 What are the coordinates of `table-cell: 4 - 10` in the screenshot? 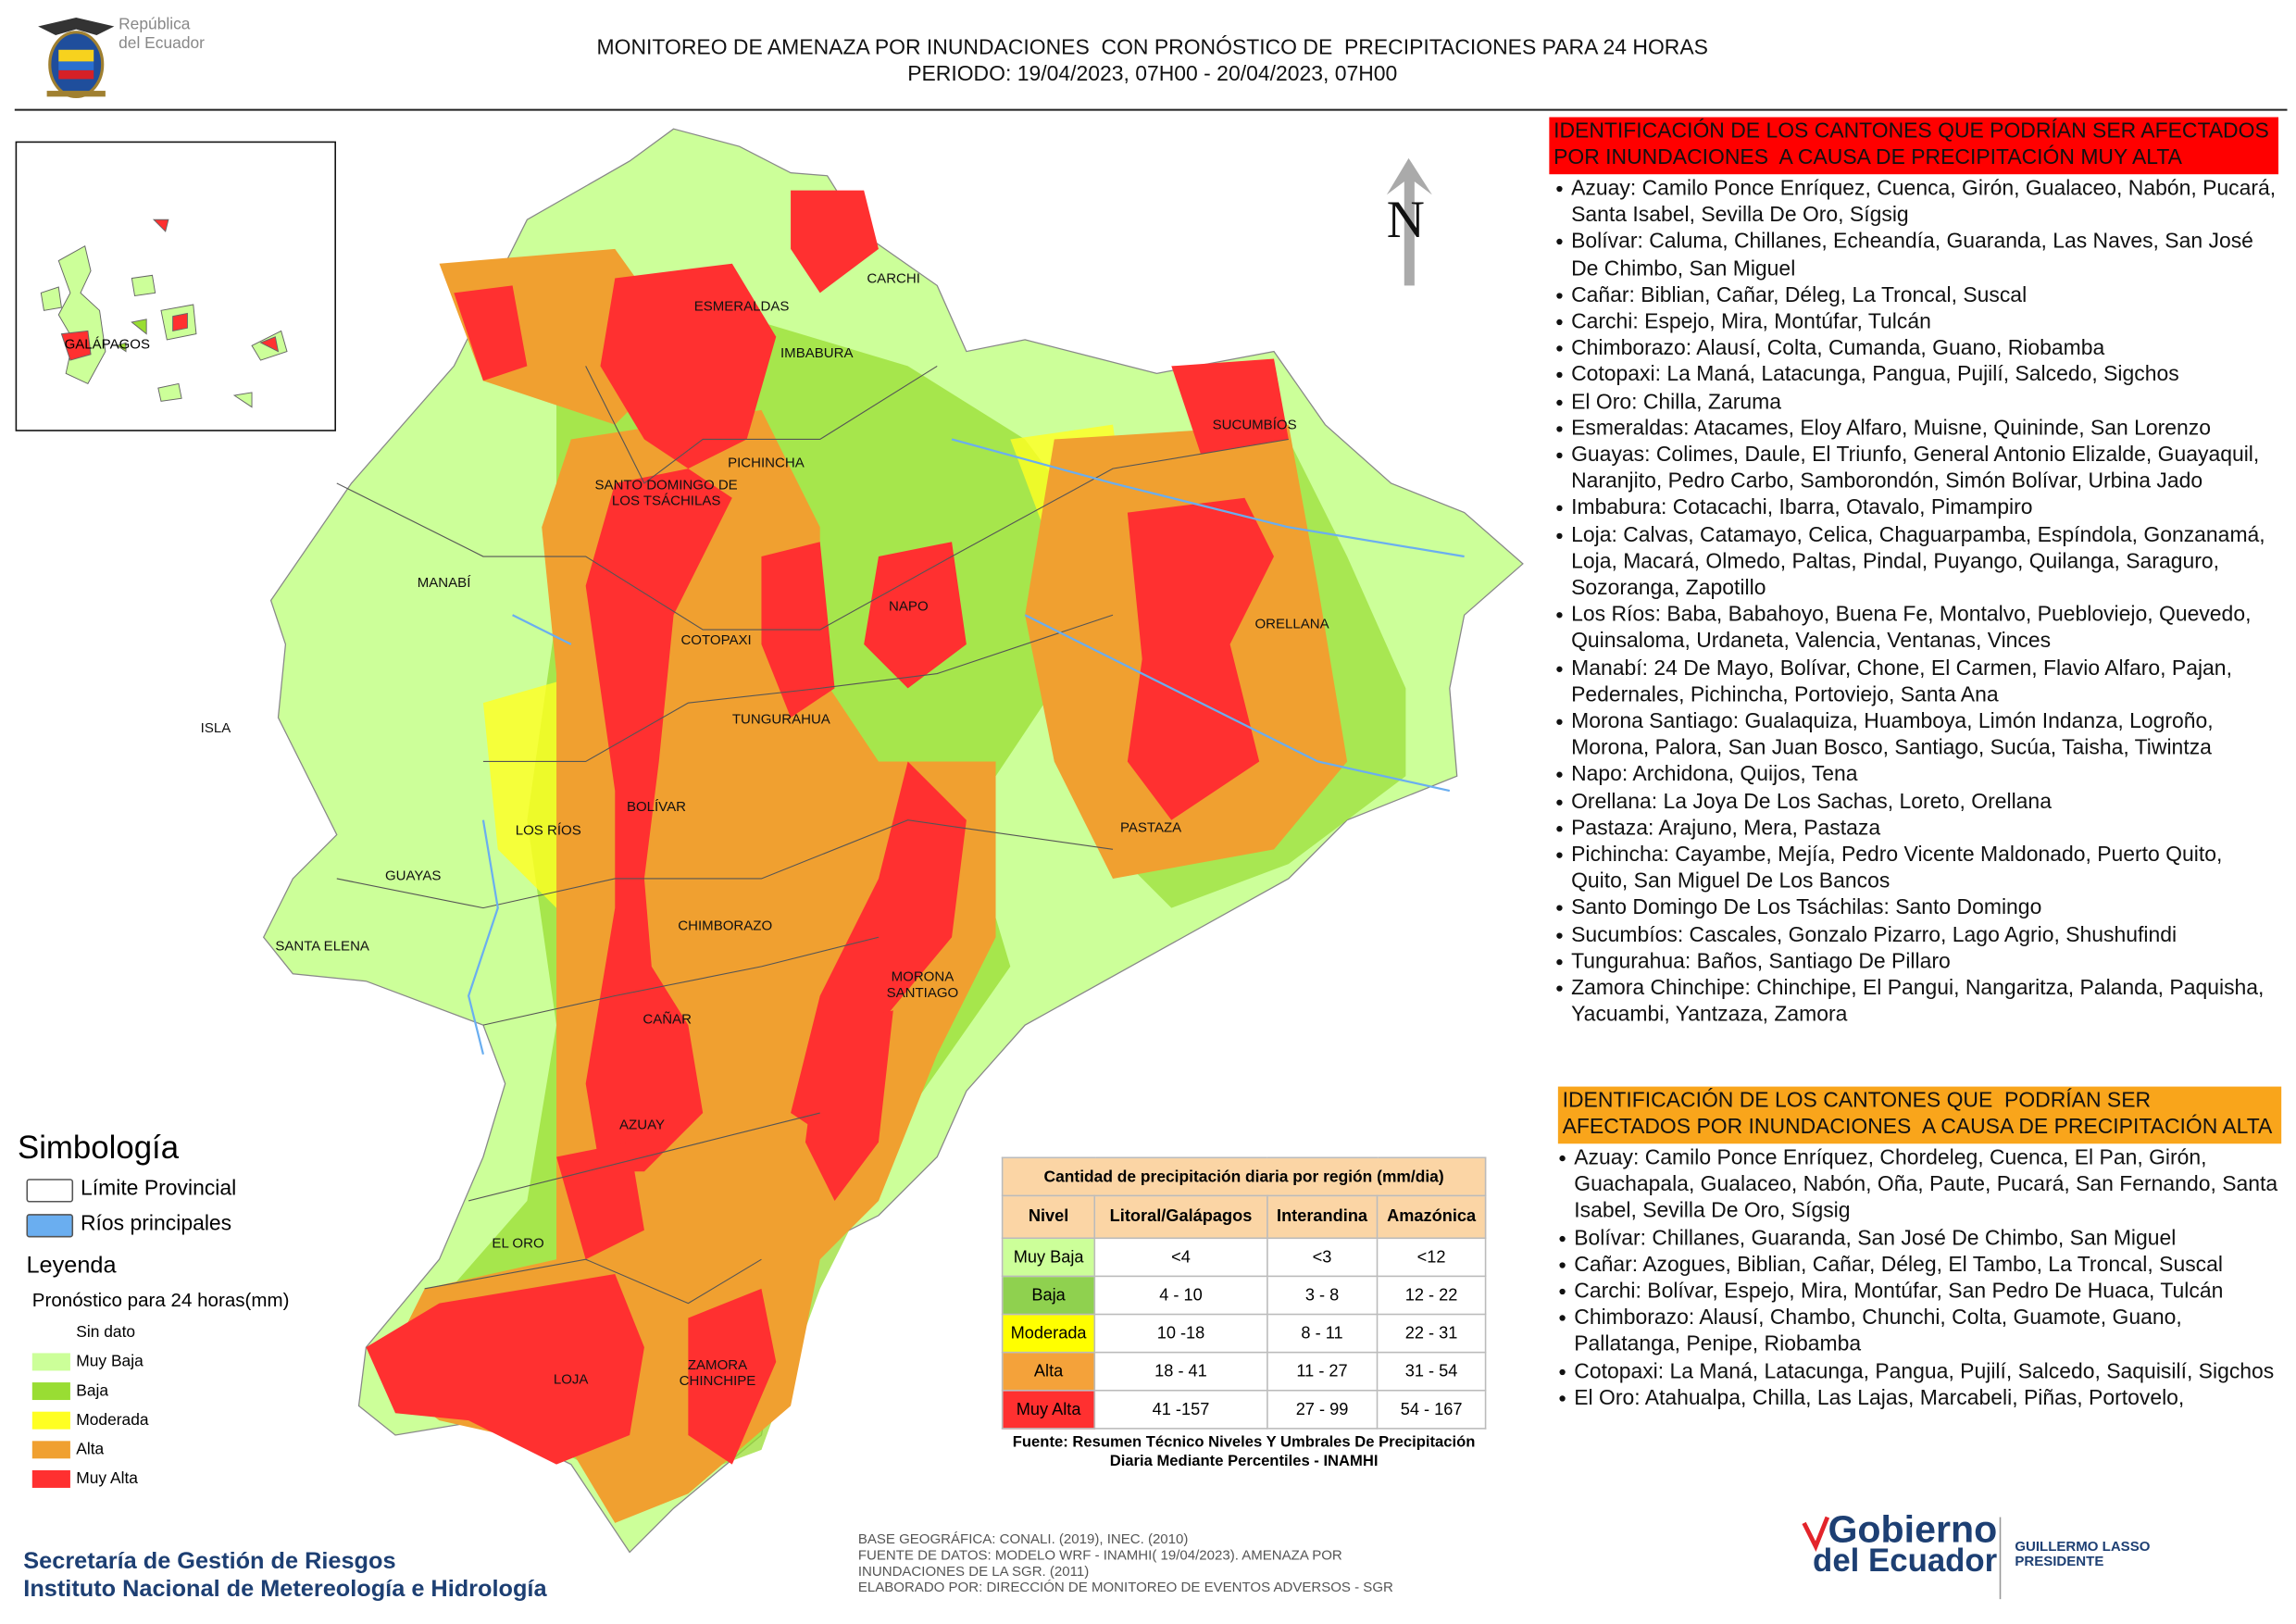 It's located at (1180, 1295).